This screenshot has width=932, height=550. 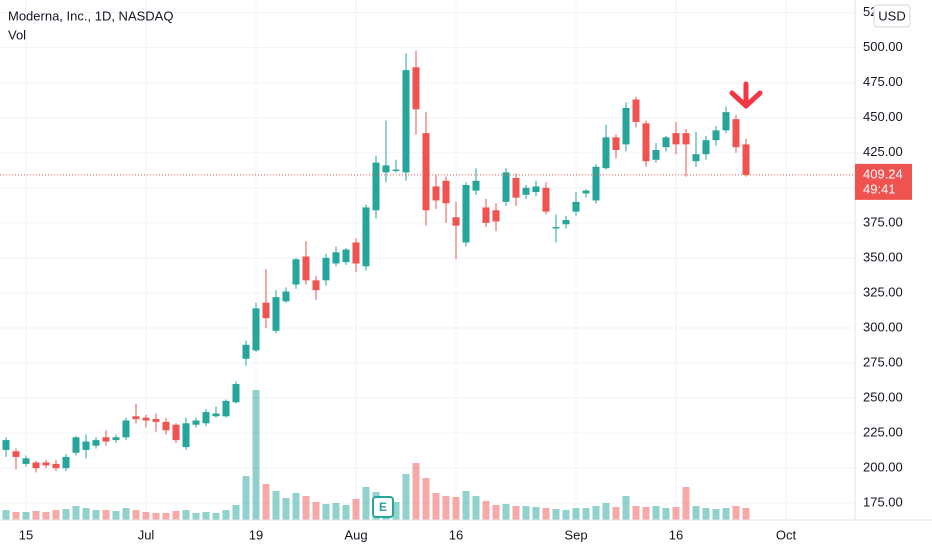 I want to click on y-tick-label: 375.00, so click(x=883, y=221).